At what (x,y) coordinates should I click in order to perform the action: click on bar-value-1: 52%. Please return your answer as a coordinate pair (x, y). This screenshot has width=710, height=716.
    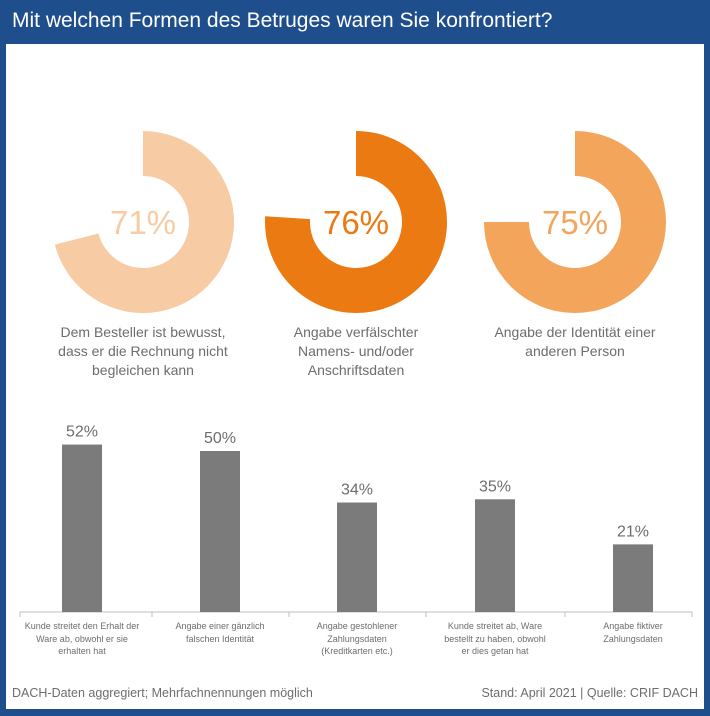
    Looking at the image, I should click on (82, 432).